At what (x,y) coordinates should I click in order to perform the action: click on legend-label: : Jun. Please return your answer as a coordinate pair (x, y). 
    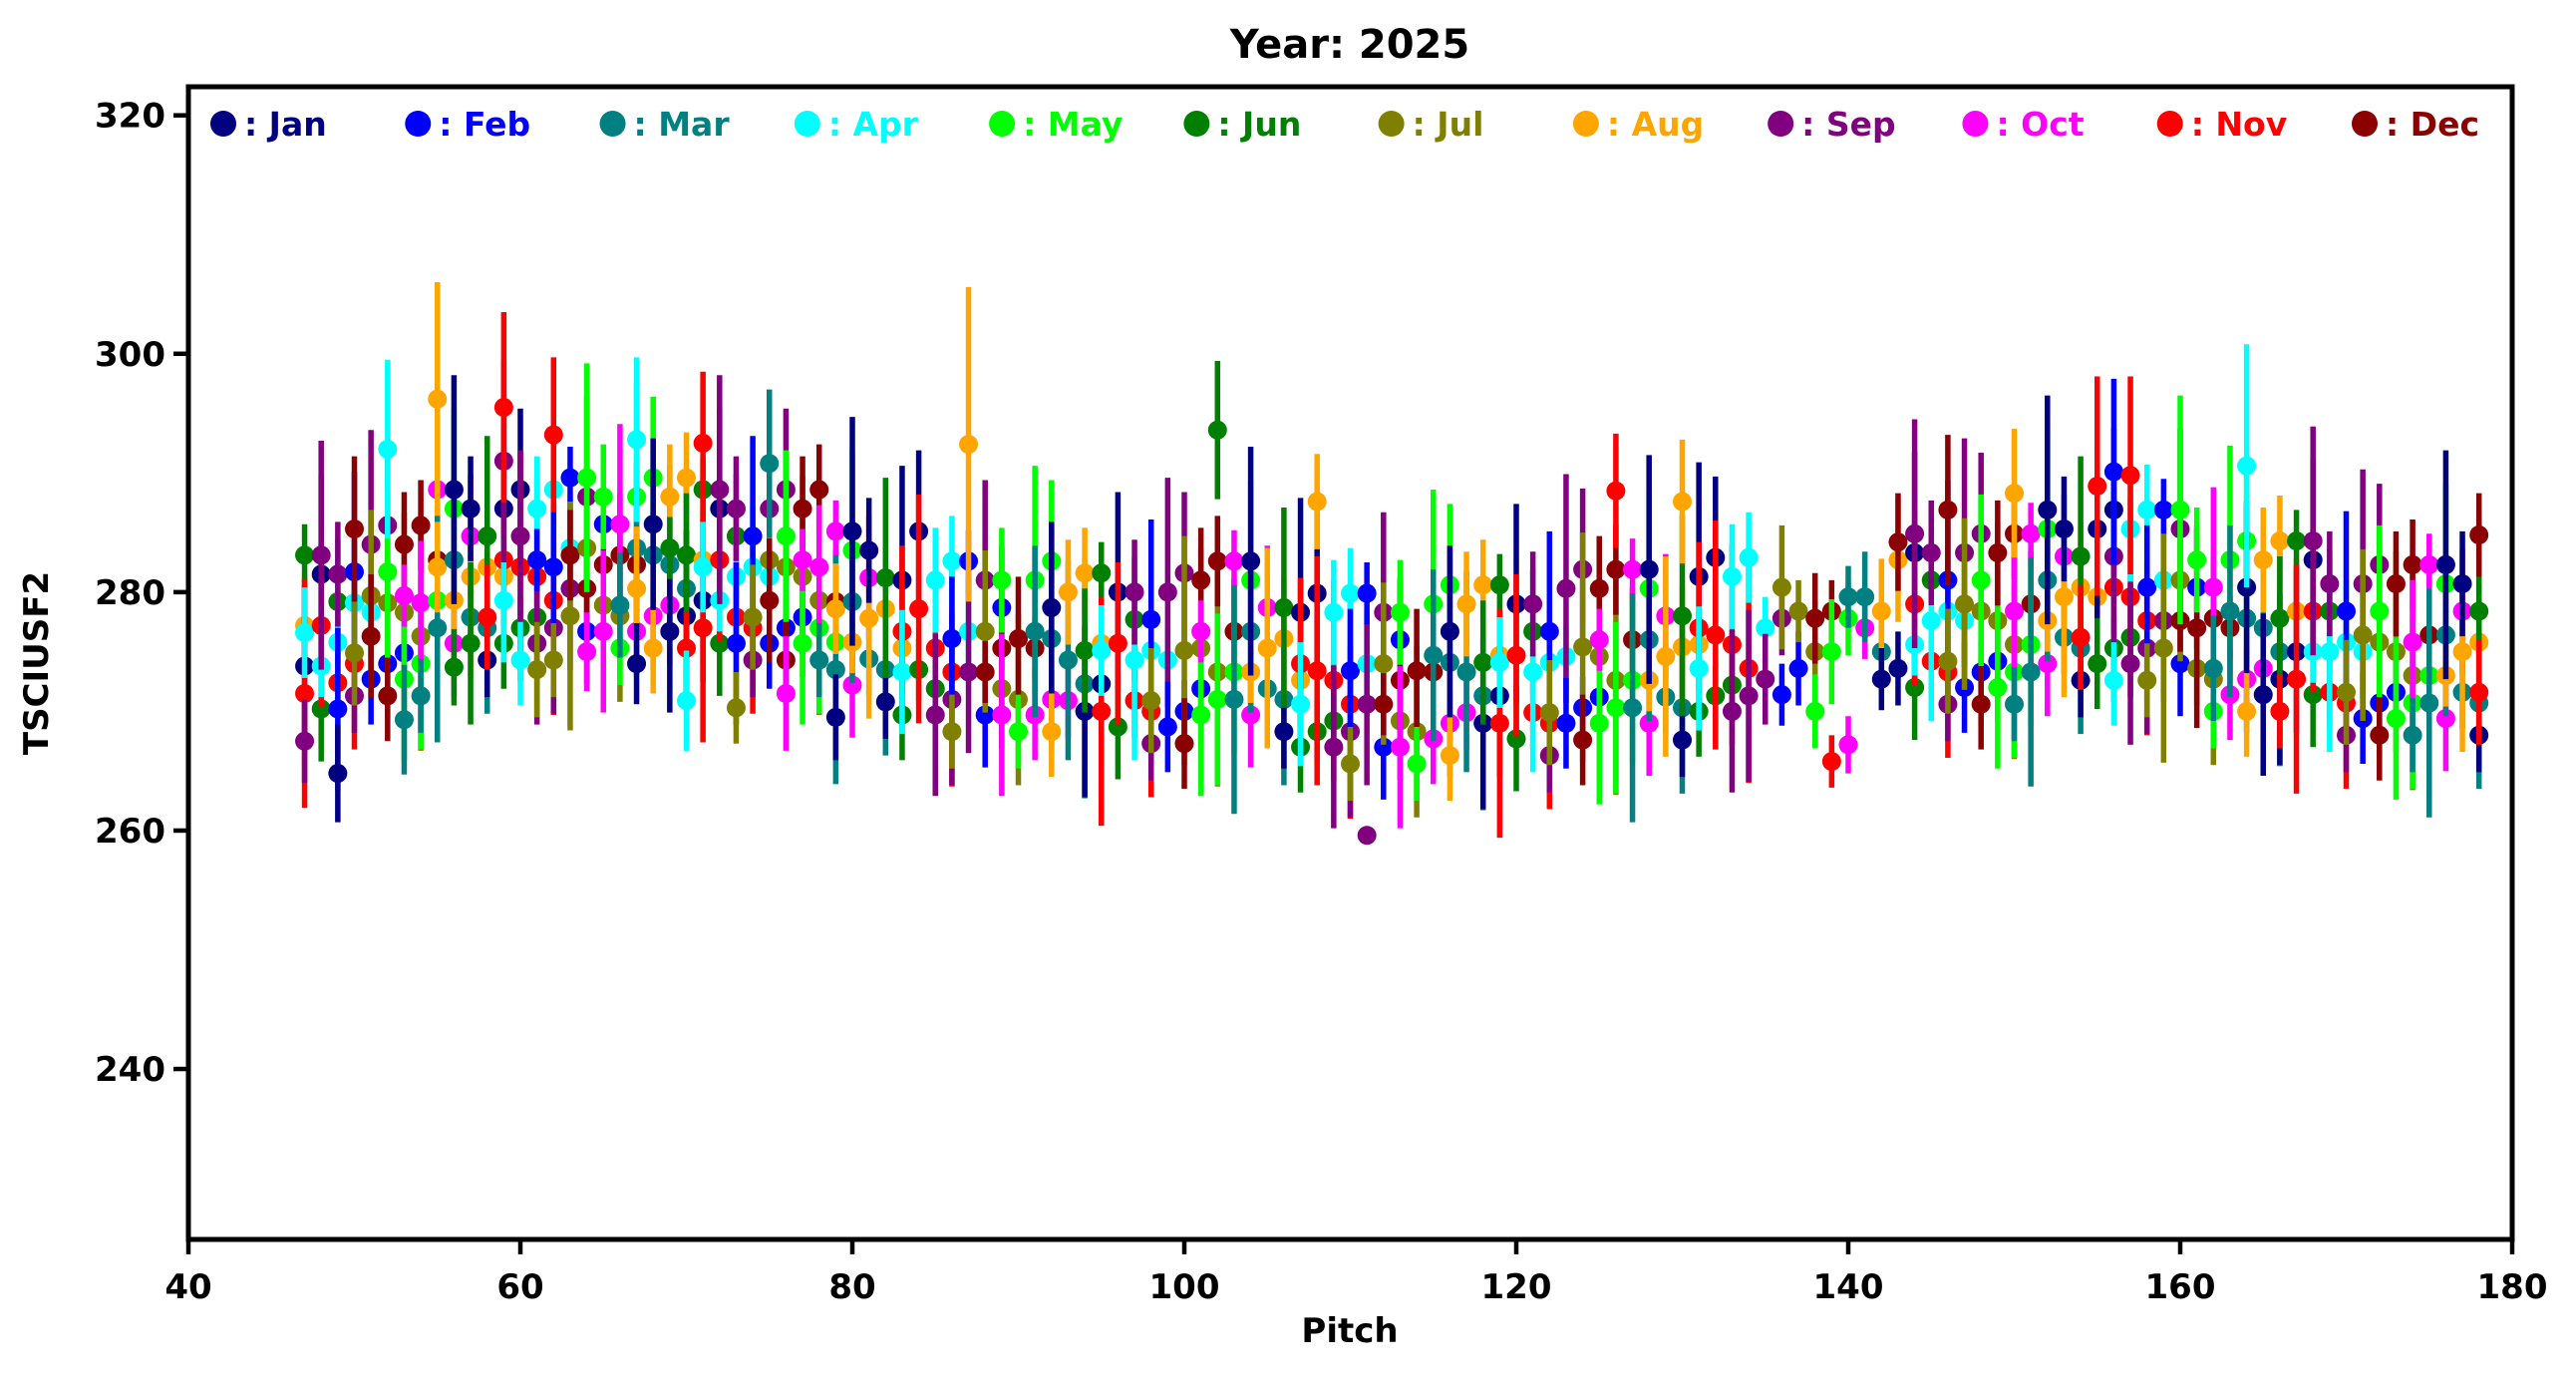
    Looking at the image, I should click on (1259, 125).